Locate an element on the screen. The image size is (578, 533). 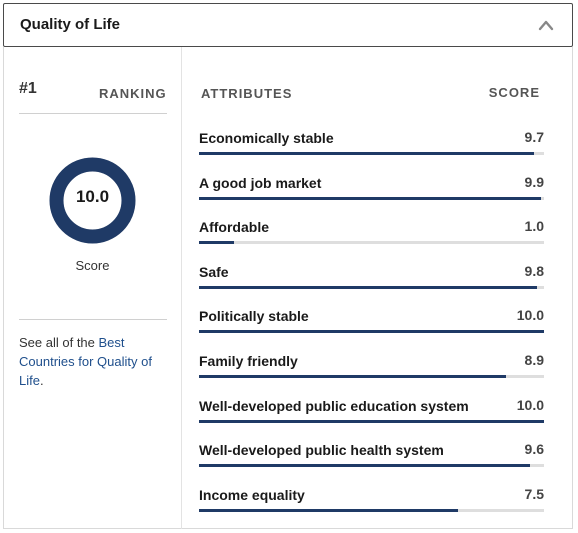
attribute-row: Economically stable 9.7 is located at coordinates (371, 142).